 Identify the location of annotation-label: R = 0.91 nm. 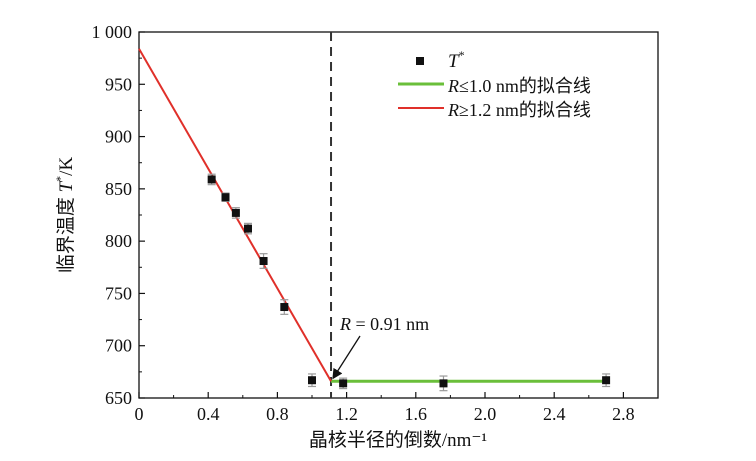
(384, 324).